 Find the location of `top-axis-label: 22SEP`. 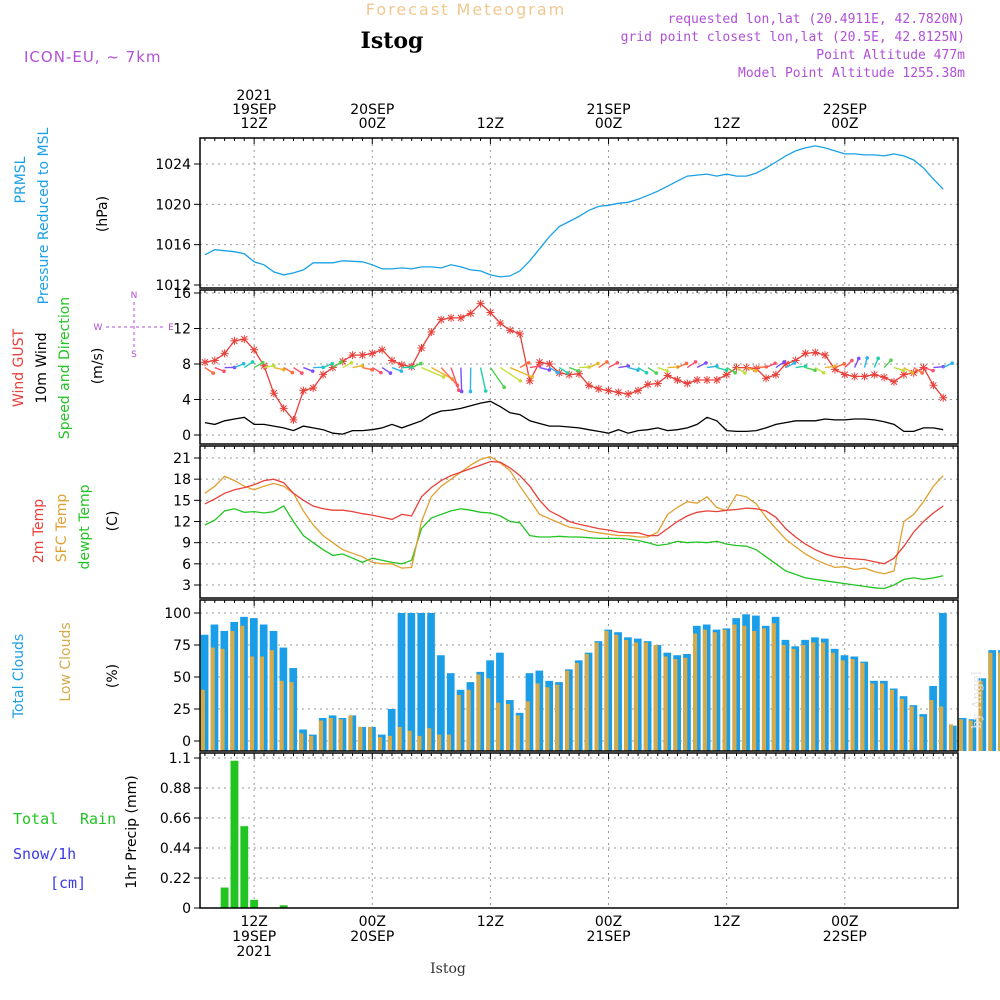

top-axis-label: 22SEP is located at coordinates (845, 110).